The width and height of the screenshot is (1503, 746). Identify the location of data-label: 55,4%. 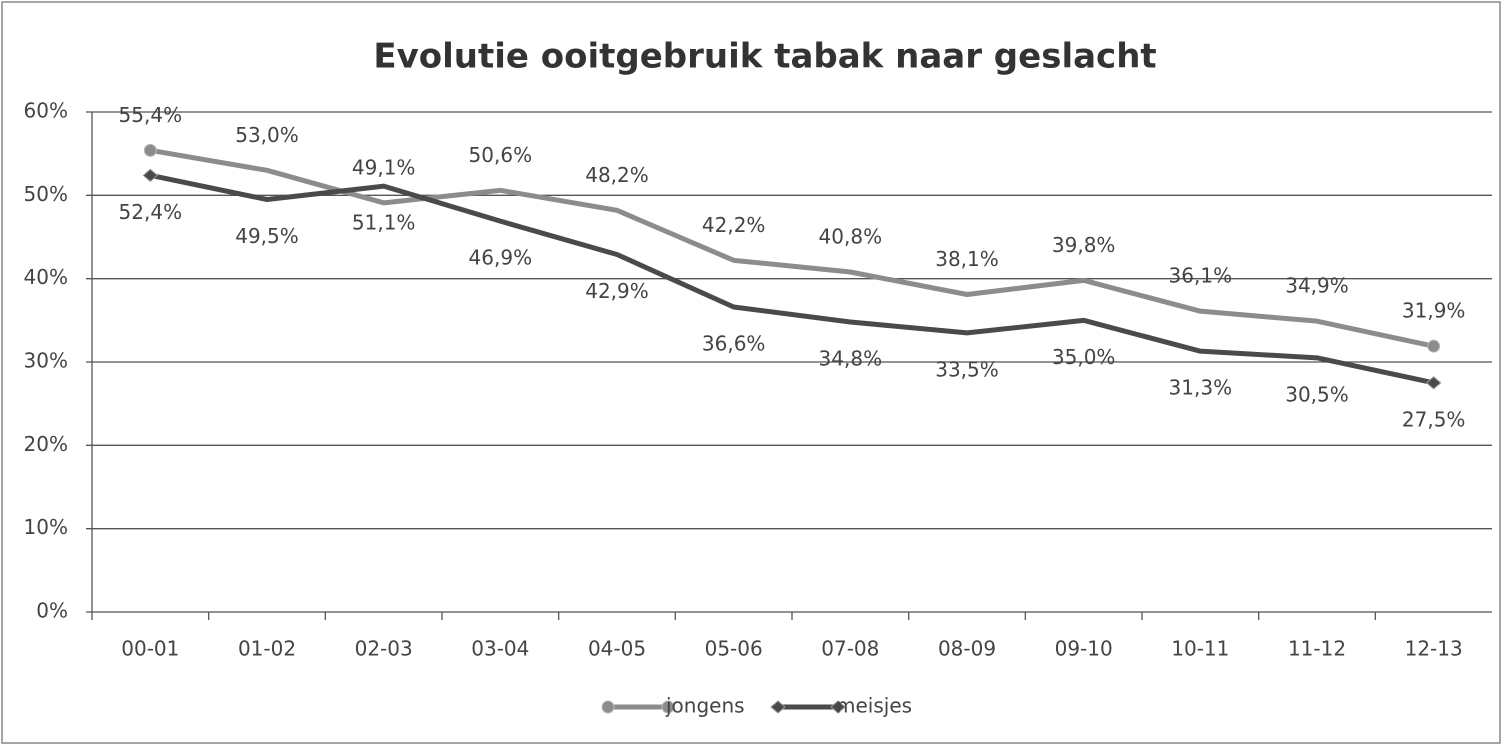
(151, 115).